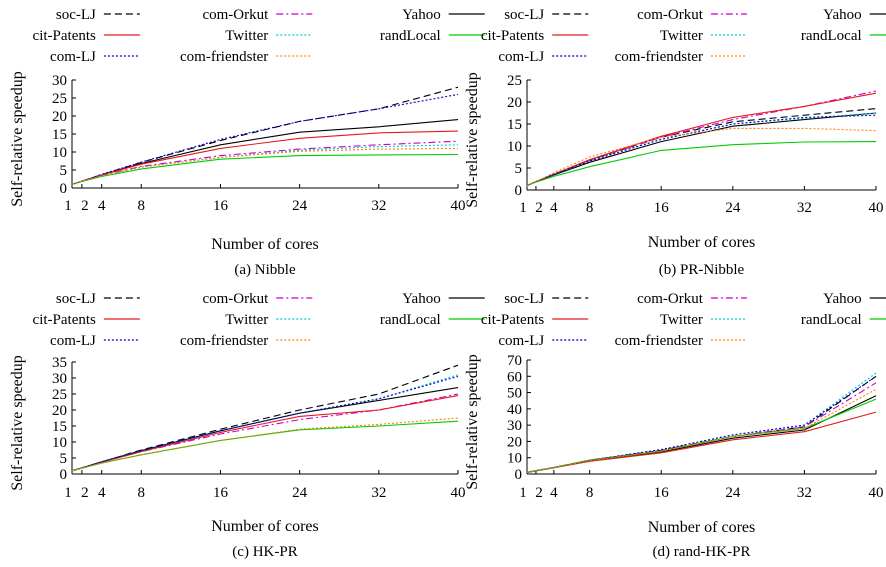 The height and width of the screenshot is (567, 886). What do you see at coordinates (264, 552) in the screenshot?
I see `panel-caption: (c) HK-PR` at bounding box center [264, 552].